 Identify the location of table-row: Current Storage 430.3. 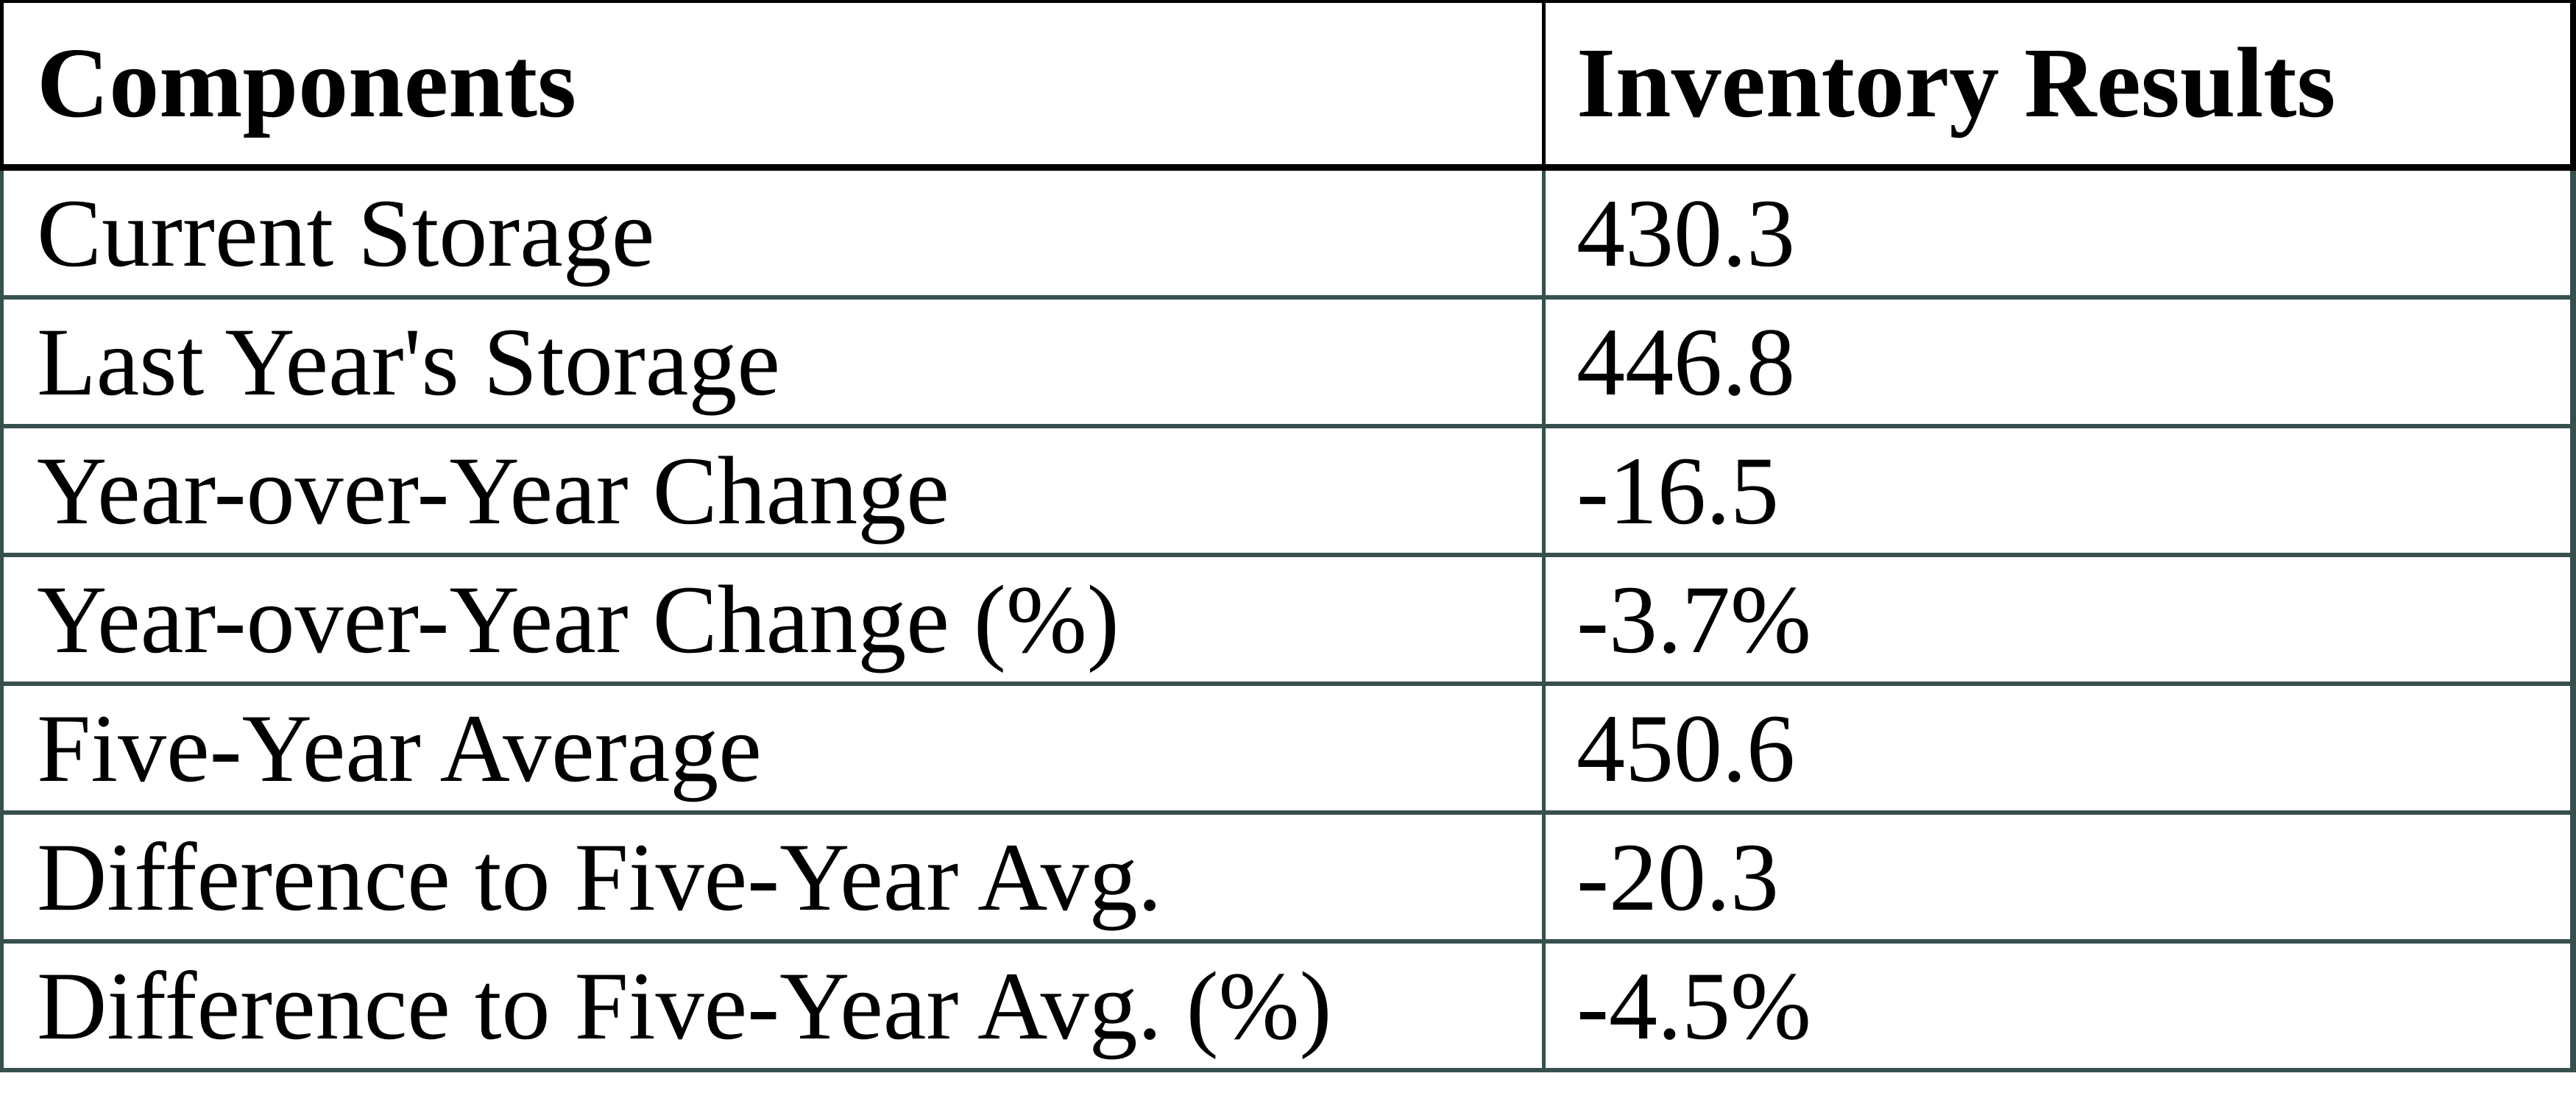
(1288, 236).